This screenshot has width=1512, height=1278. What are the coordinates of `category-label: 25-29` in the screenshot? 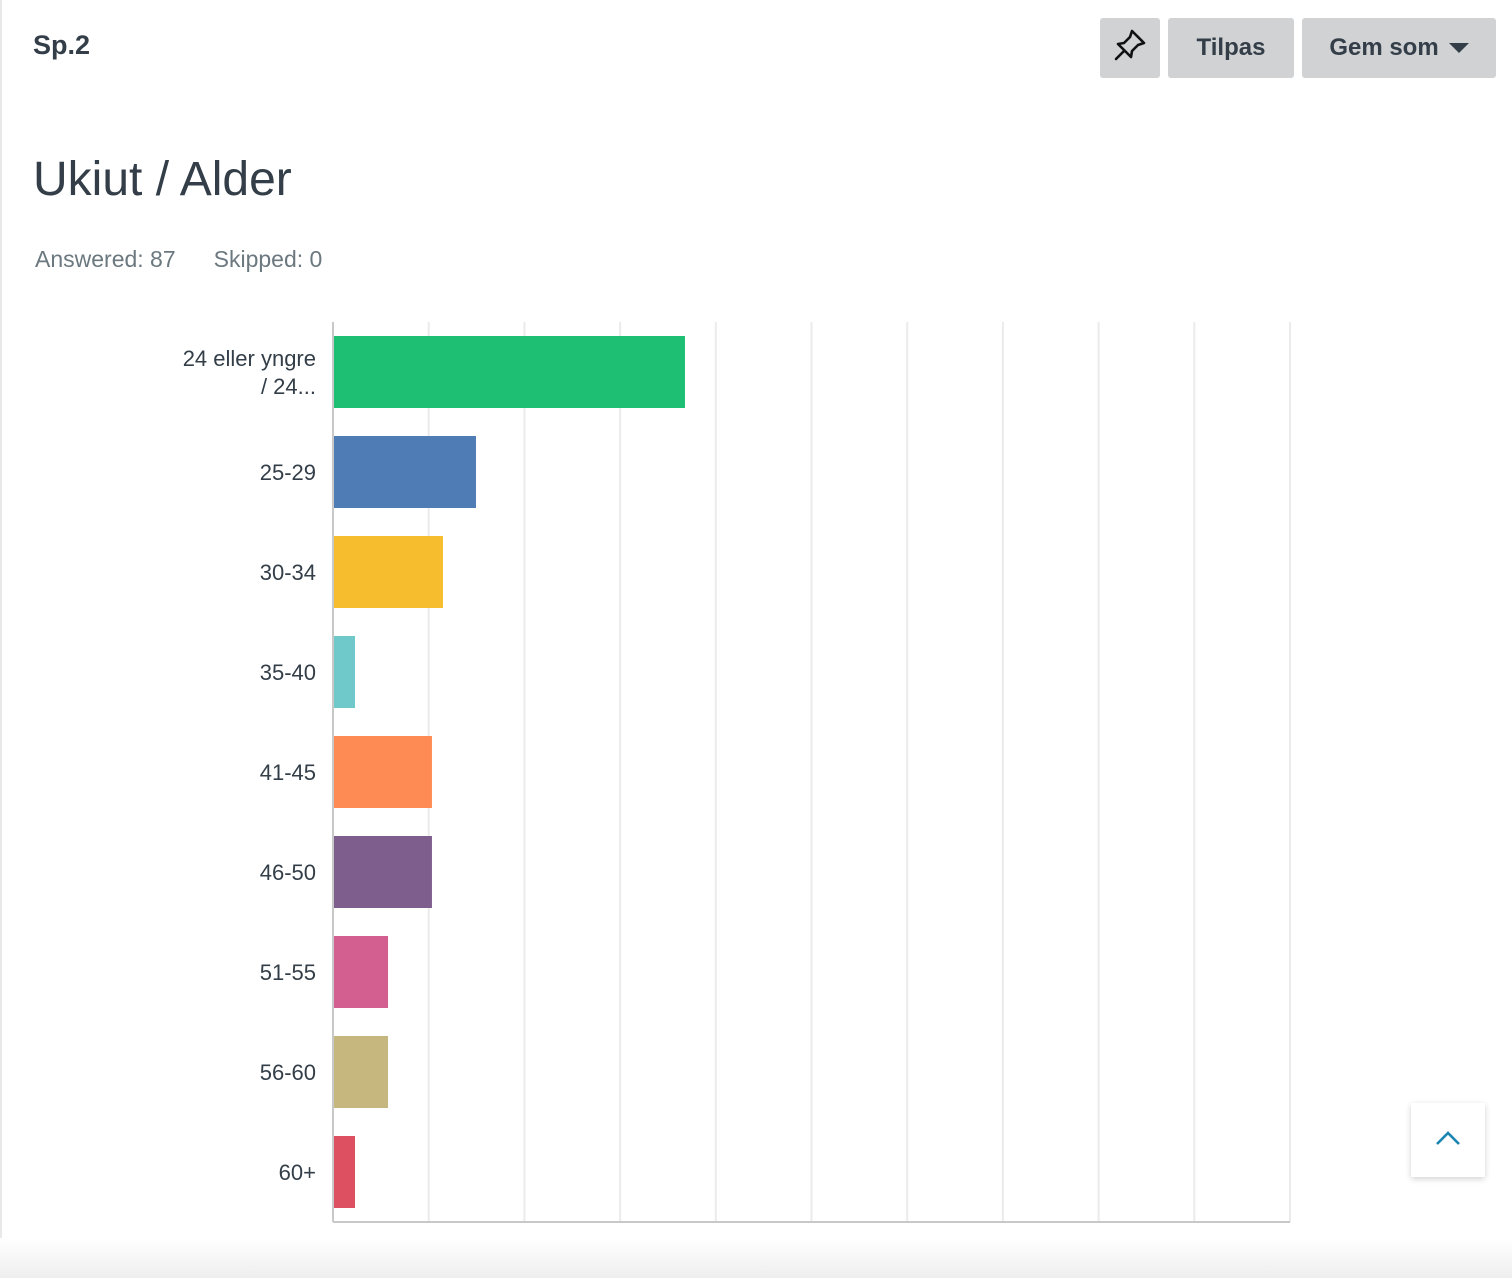 It's located at (288, 472).